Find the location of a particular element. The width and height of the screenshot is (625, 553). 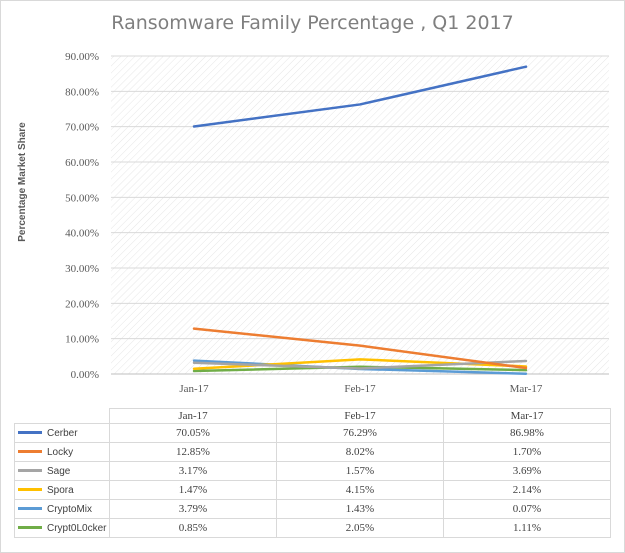

data-label: 0.85% is located at coordinates (193, 528).